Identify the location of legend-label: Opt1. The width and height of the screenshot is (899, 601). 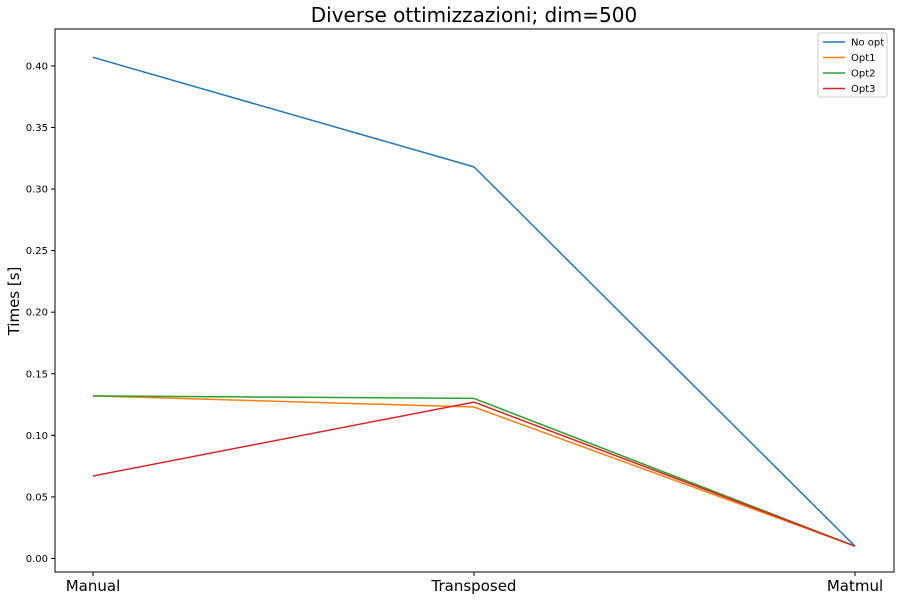
(863, 58).